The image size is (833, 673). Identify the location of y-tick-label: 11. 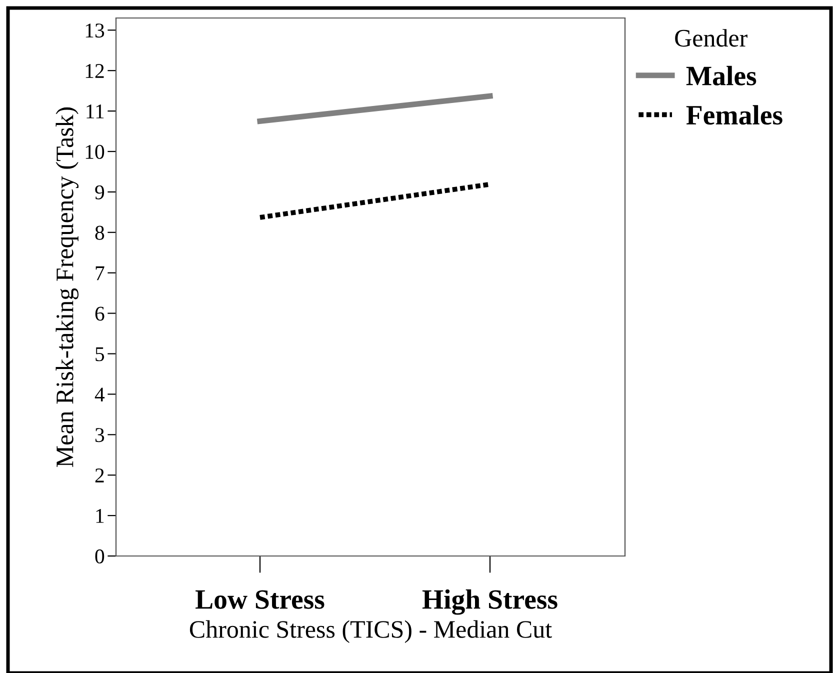
(95, 111).